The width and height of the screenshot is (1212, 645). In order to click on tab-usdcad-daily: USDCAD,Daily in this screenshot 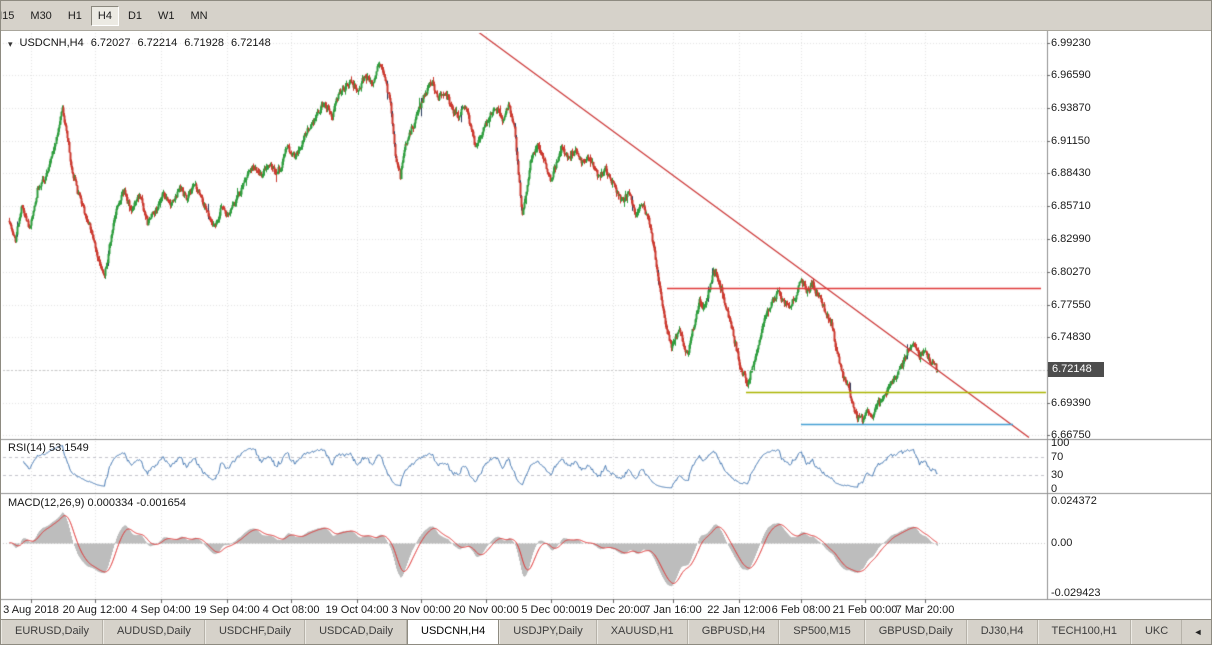, I will do `click(356, 632)`.